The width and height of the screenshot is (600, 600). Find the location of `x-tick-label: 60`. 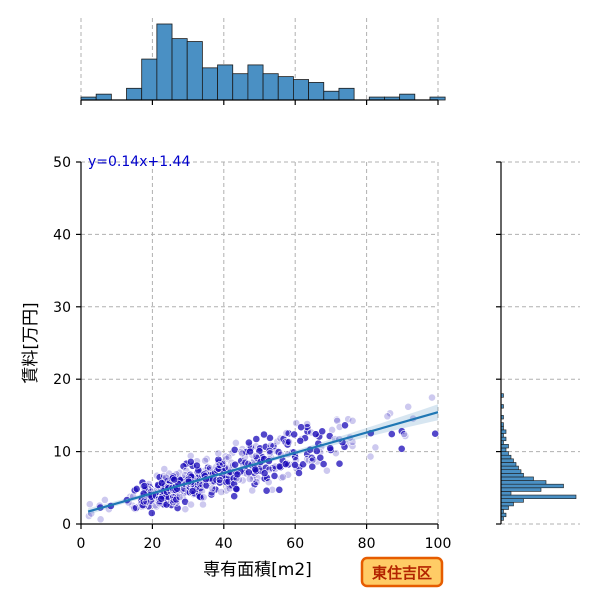

x-tick-label: 60 is located at coordinates (295, 544).